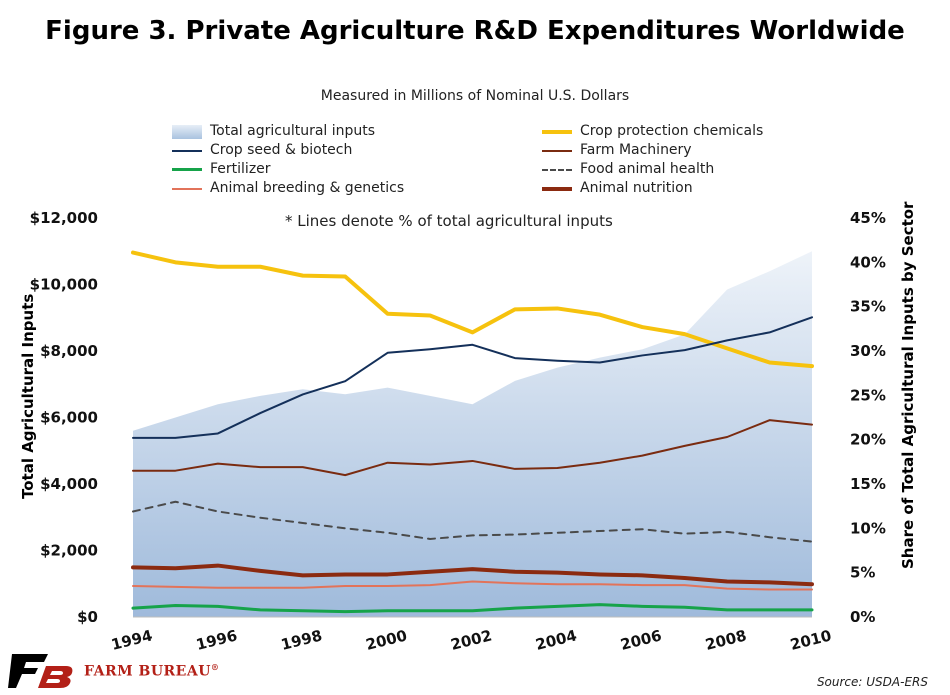 This screenshot has height=695, width=950. I want to click on series-line-farm-machinery, so click(472, 448).